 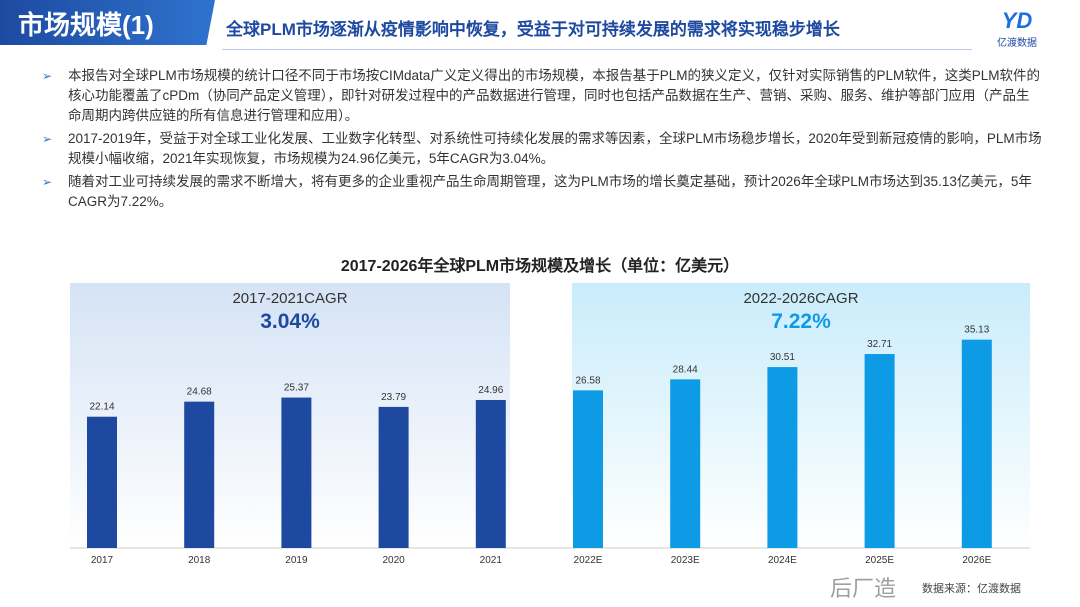 I want to click on x-tick-label: 2020, so click(x=393, y=560).